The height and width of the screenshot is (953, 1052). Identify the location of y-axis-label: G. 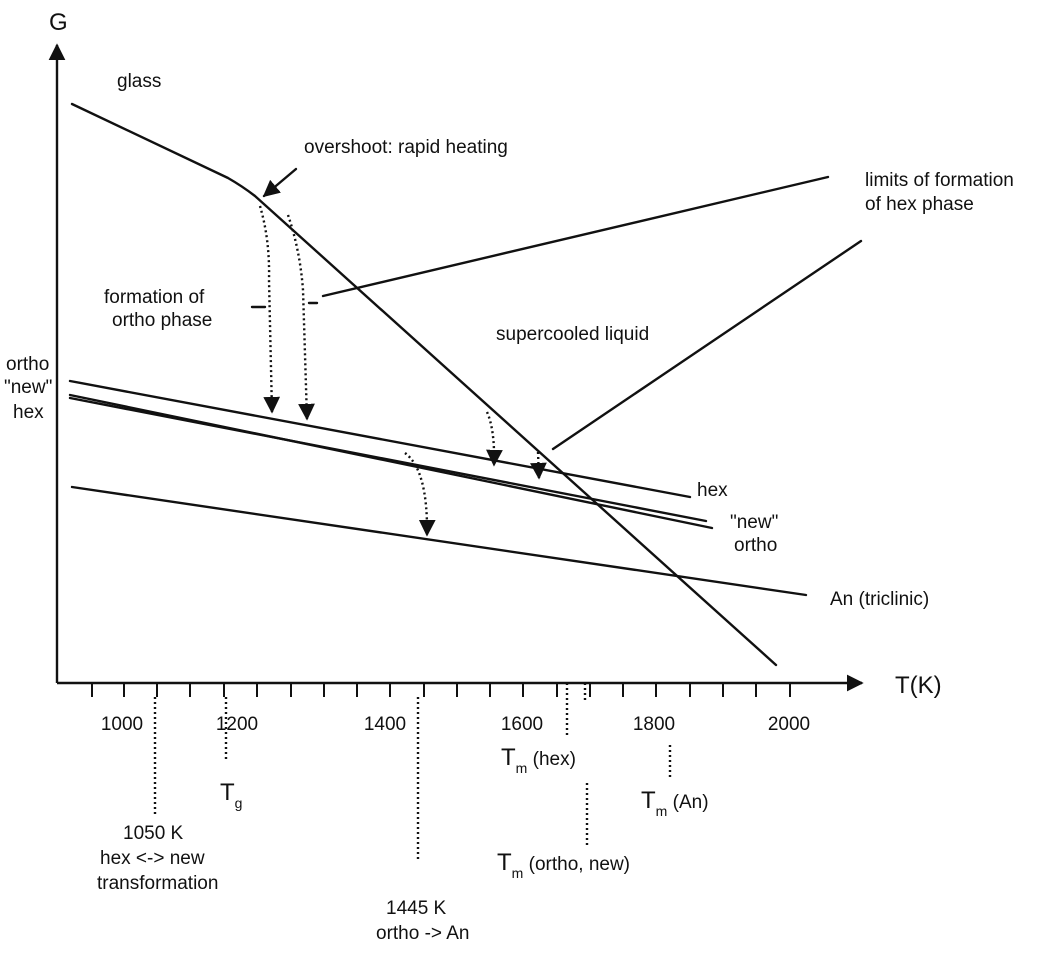
(58, 22).